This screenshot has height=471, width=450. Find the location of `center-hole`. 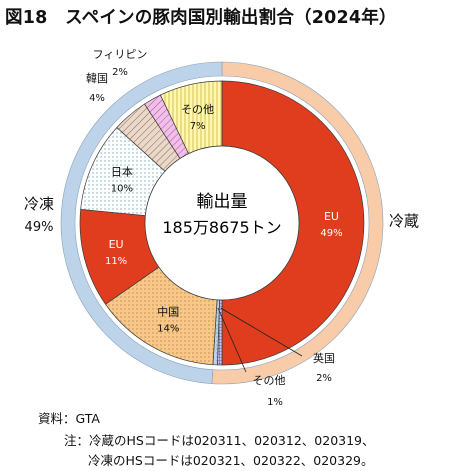

center-hole is located at coordinates (222, 223).